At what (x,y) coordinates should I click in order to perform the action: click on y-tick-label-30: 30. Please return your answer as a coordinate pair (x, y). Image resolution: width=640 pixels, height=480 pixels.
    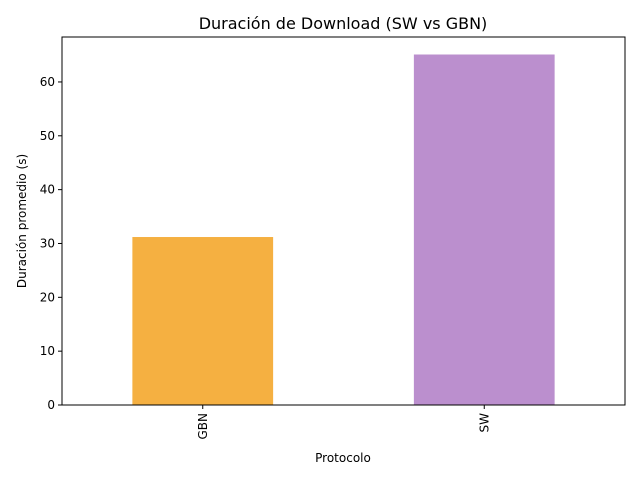
    Looking at the image, I should click on (47, 243).